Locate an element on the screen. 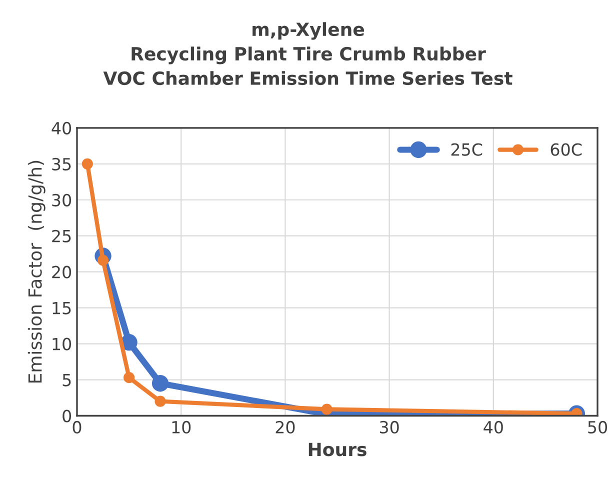  legend-label: 25C is located at coordinates (466, 149).